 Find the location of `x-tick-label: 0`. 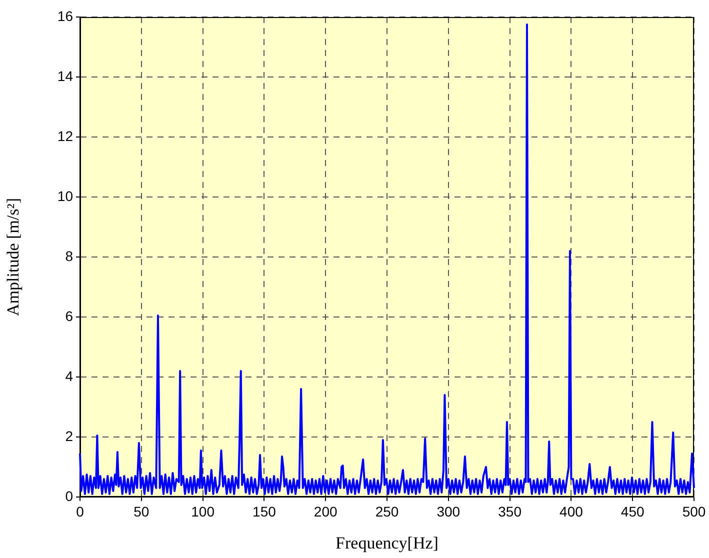

x-tick-label: 0 is located at coordinates (80, 511).